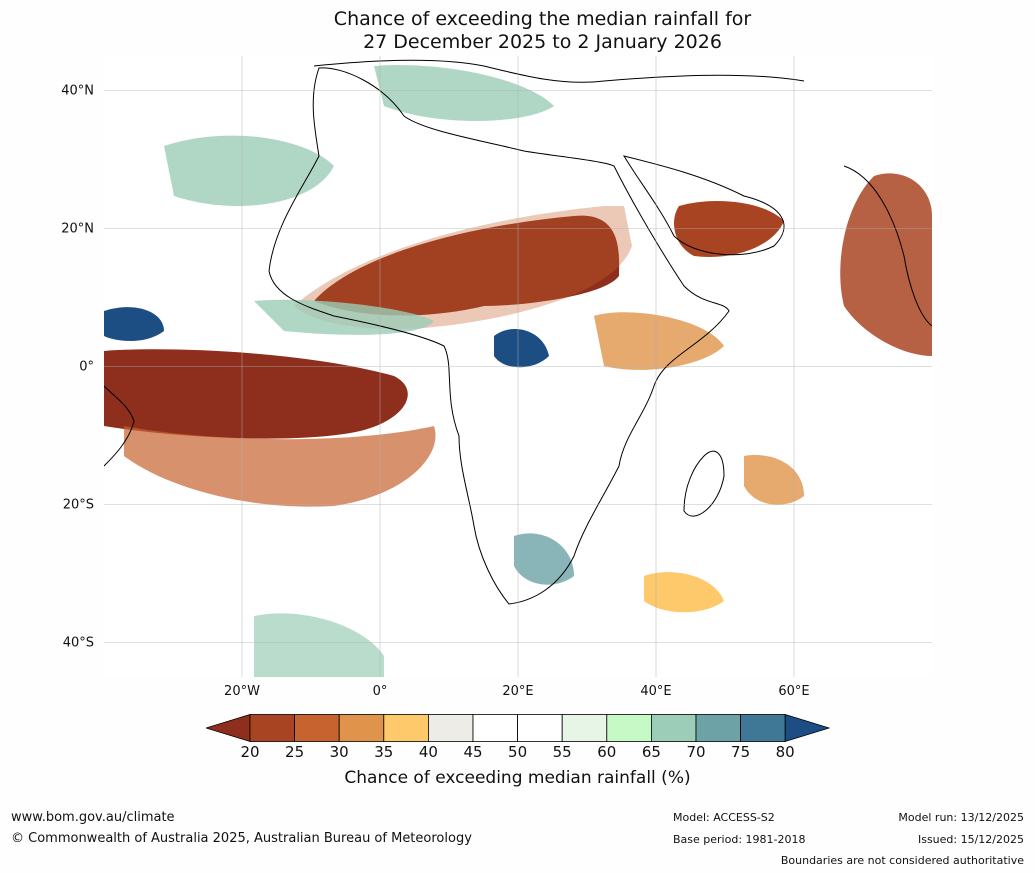 This screenshot has width=1035, height=873. Describe the element at coordinates (344, 317) in the screenshot. I see `shade-gulf-green` at that location.